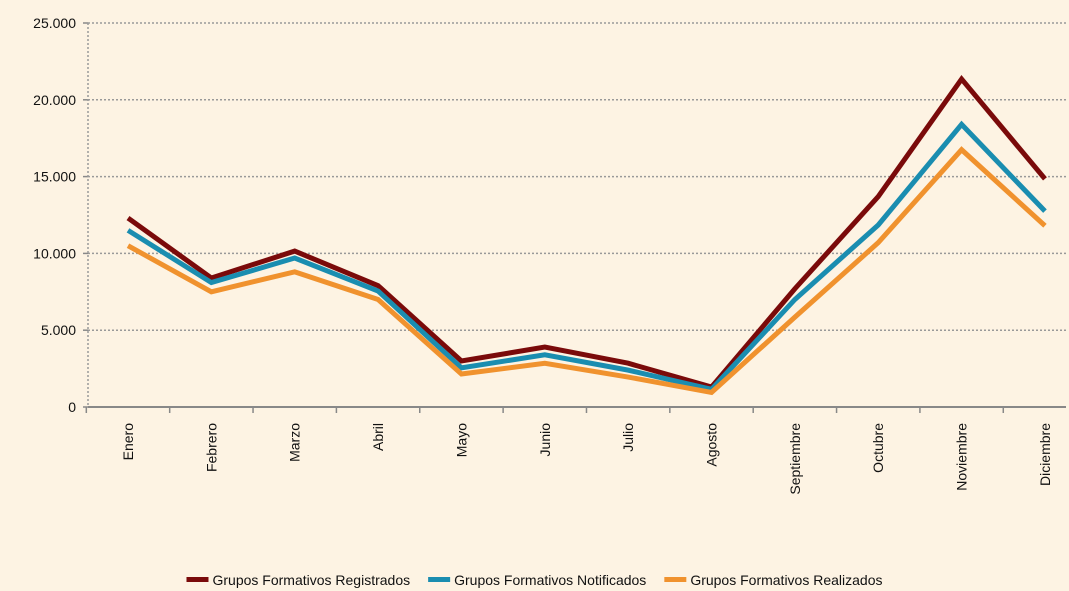  I want to click on x-tick-label: Febrero, so click(211, 447).